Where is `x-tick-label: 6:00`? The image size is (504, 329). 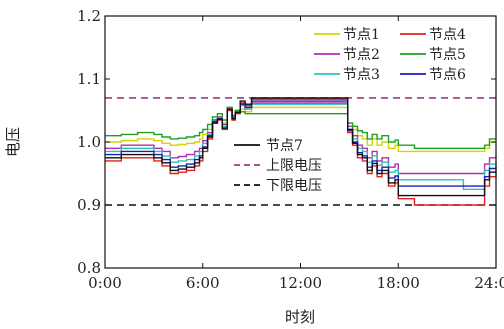
x-tick-label: 6:00 is located at coordinates (203, 283).